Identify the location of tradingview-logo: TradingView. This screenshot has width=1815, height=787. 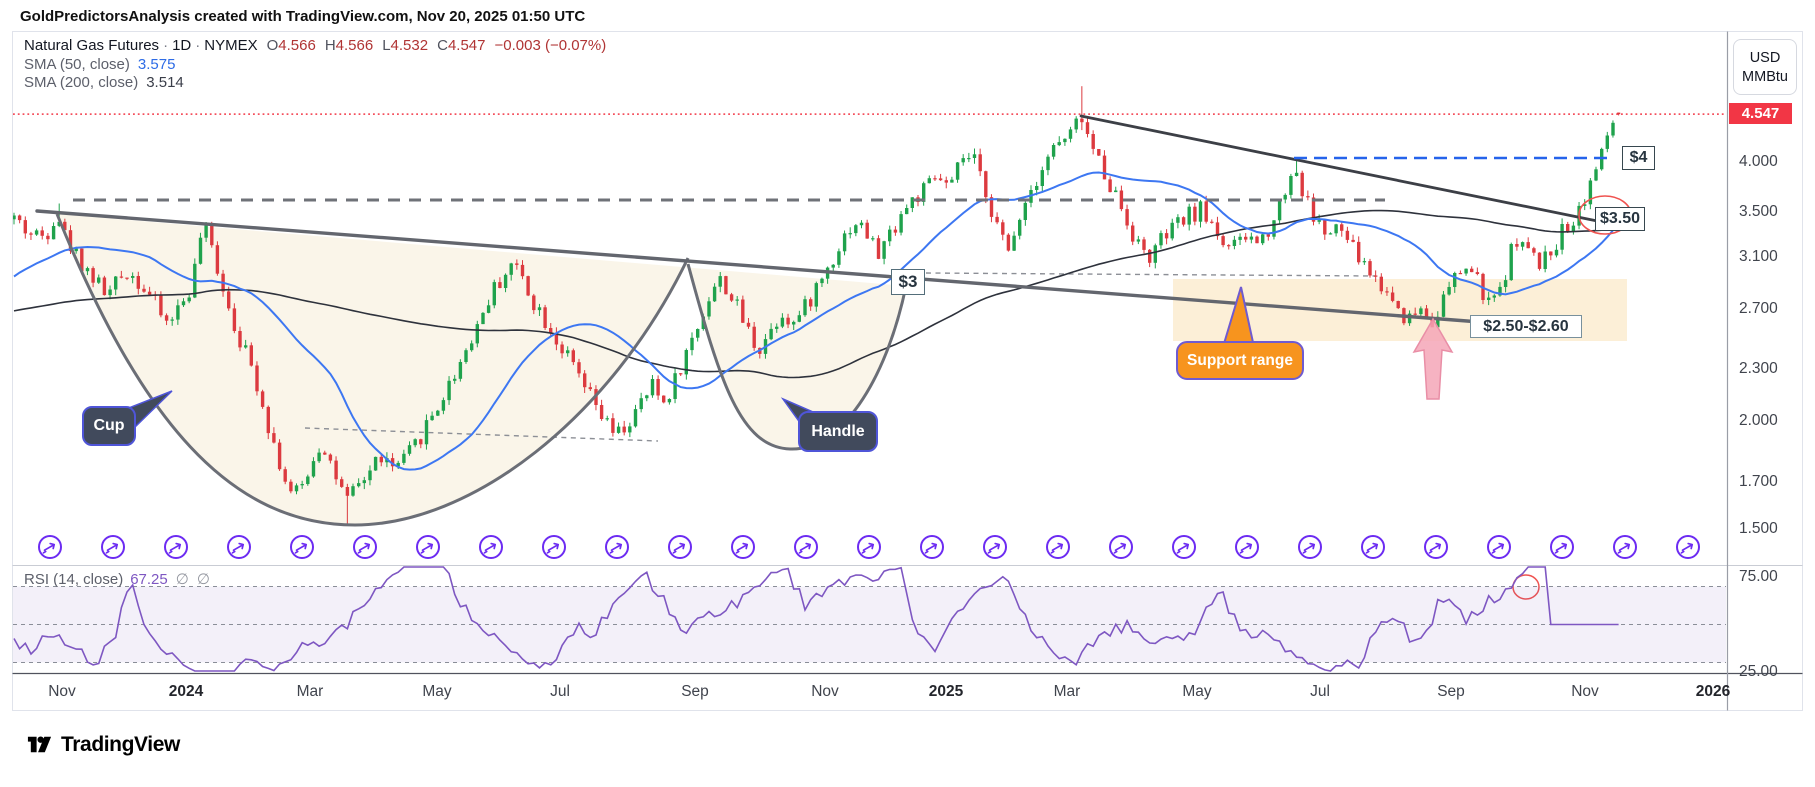
(103, 744).